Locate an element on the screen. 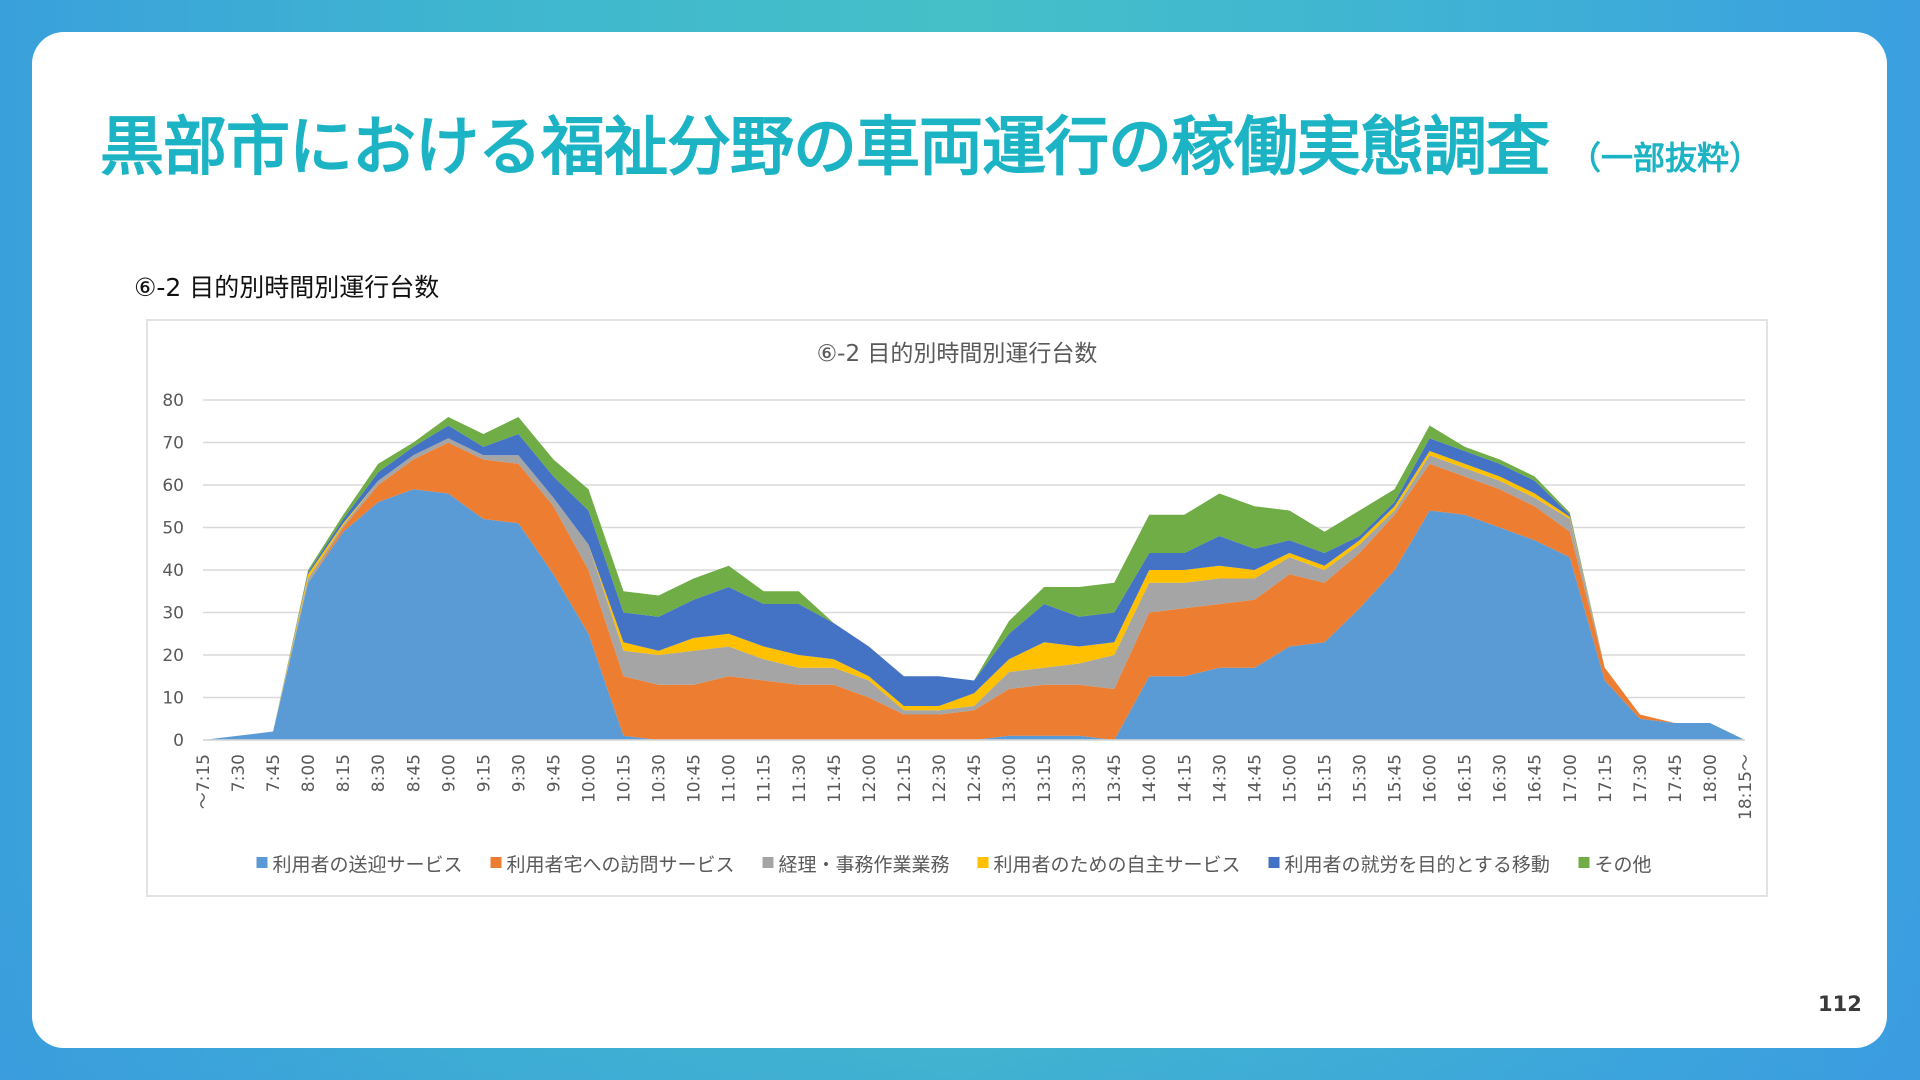  x-tick-label: 8:30 is located at coordinates (379, 773).